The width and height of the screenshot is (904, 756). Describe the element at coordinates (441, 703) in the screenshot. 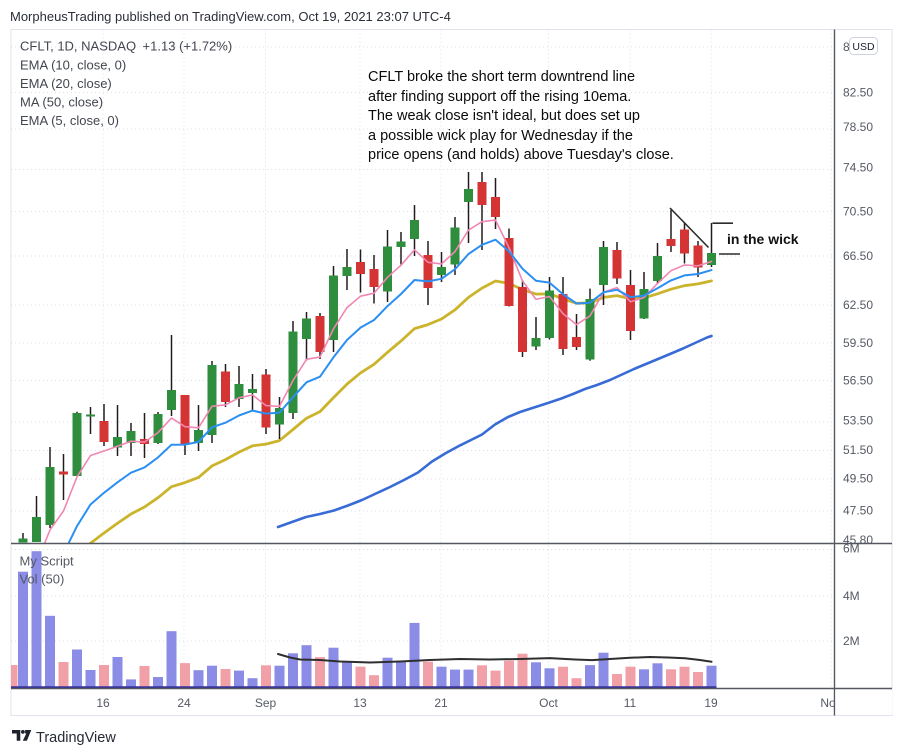

I see `svg-text: 21` at that location.